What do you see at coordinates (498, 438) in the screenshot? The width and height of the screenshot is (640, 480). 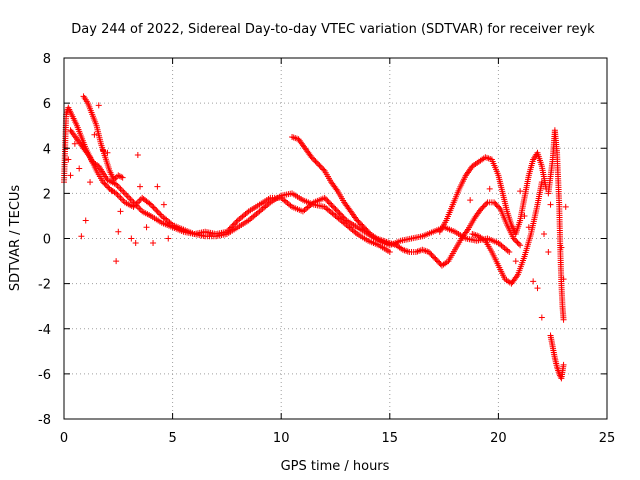 I see `x-tick-label: 20` at bounding box center [498, 438].